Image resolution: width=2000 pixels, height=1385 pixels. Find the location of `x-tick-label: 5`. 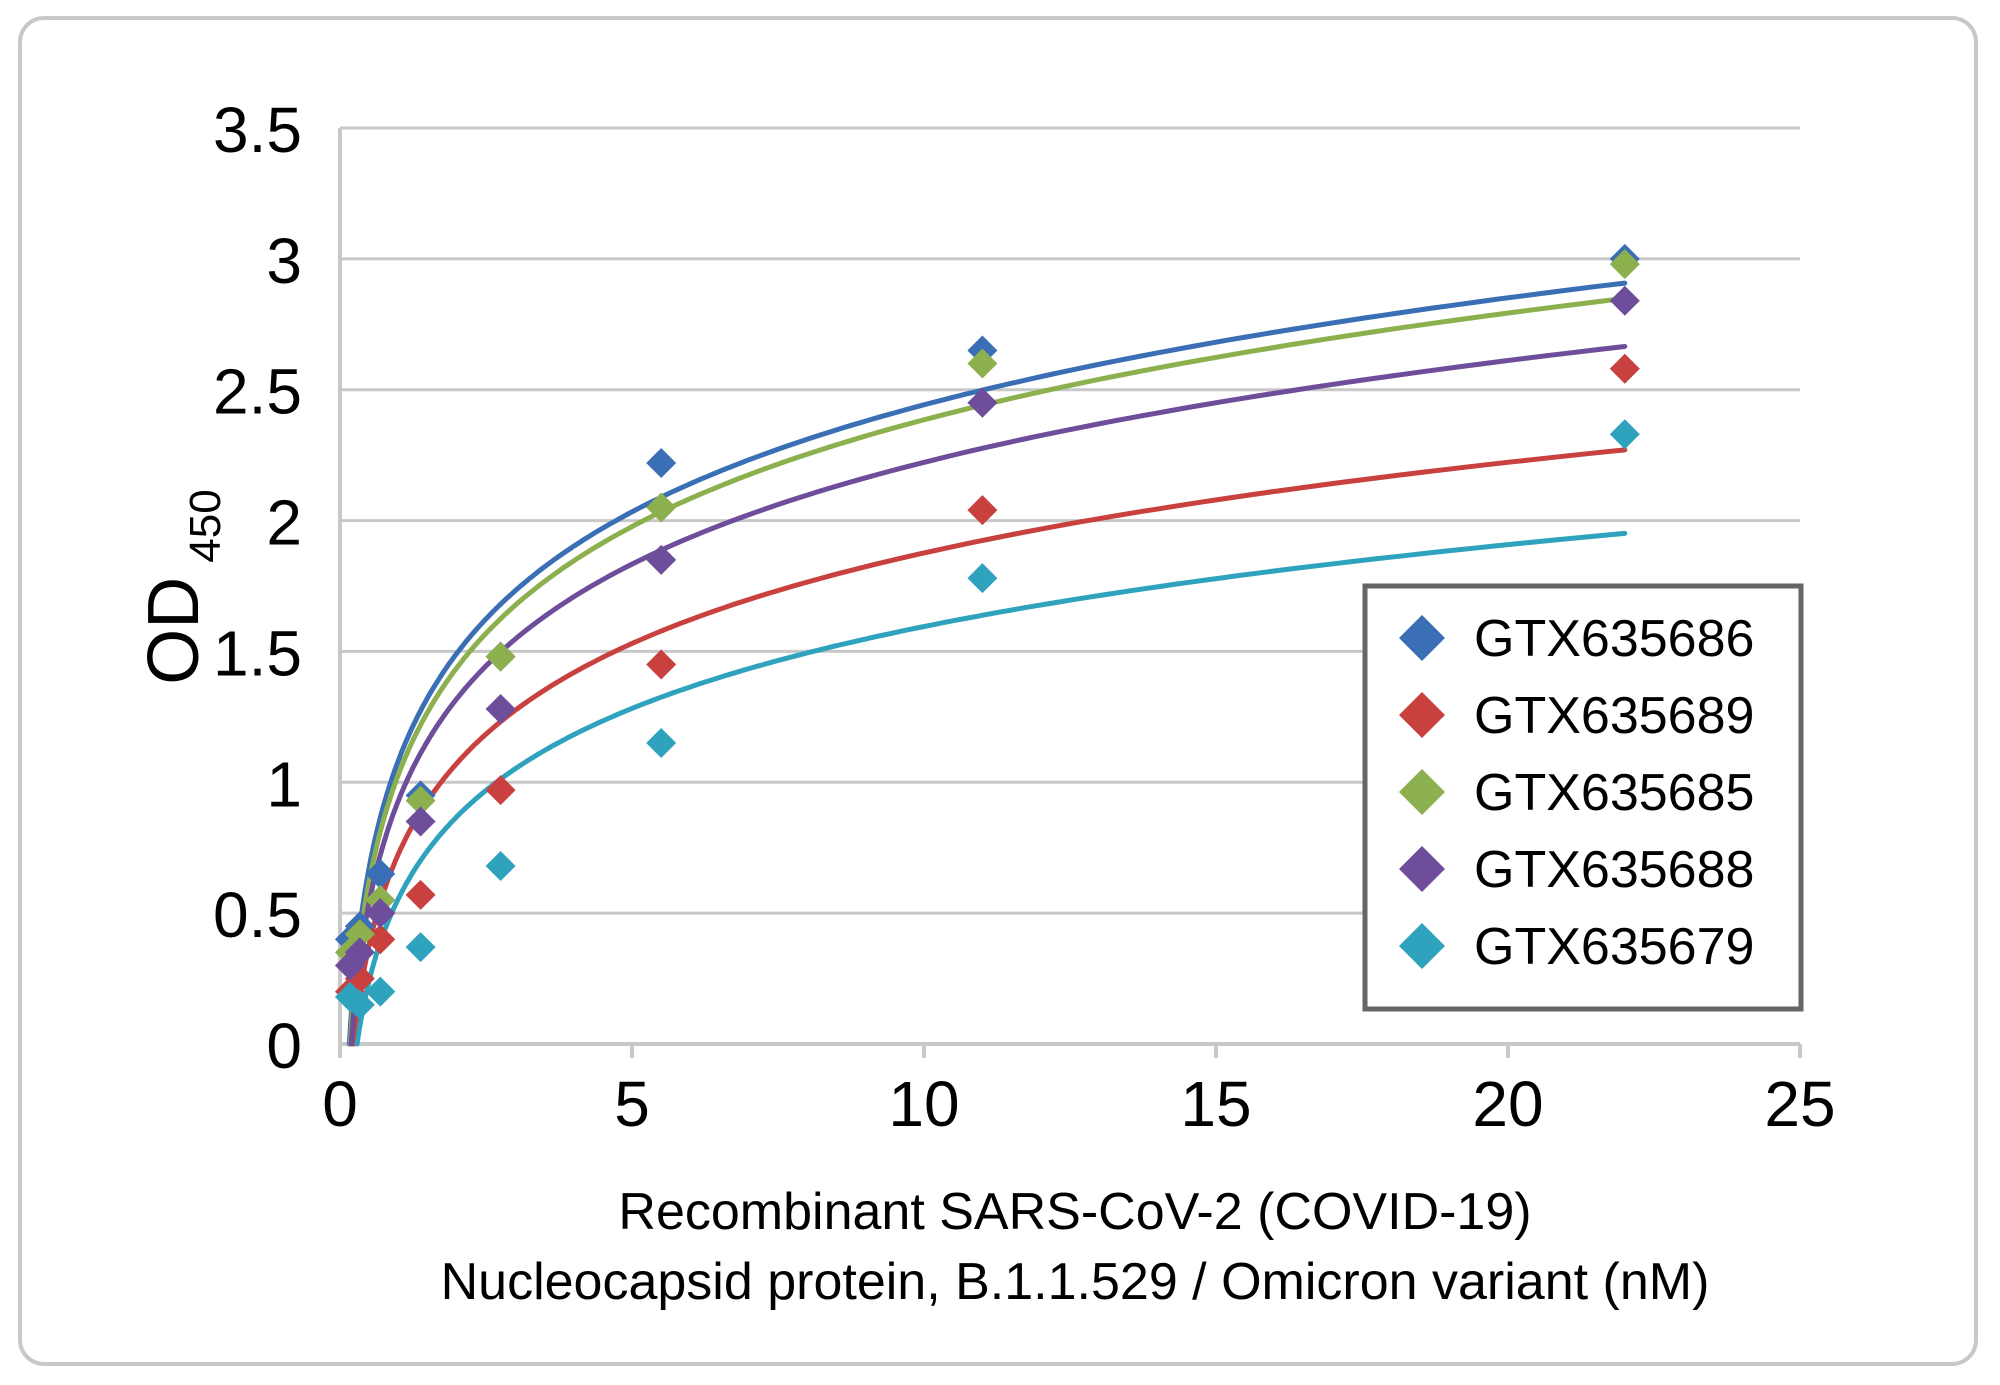

x-tick-label: 5 is located at coordinates (632, 1104).